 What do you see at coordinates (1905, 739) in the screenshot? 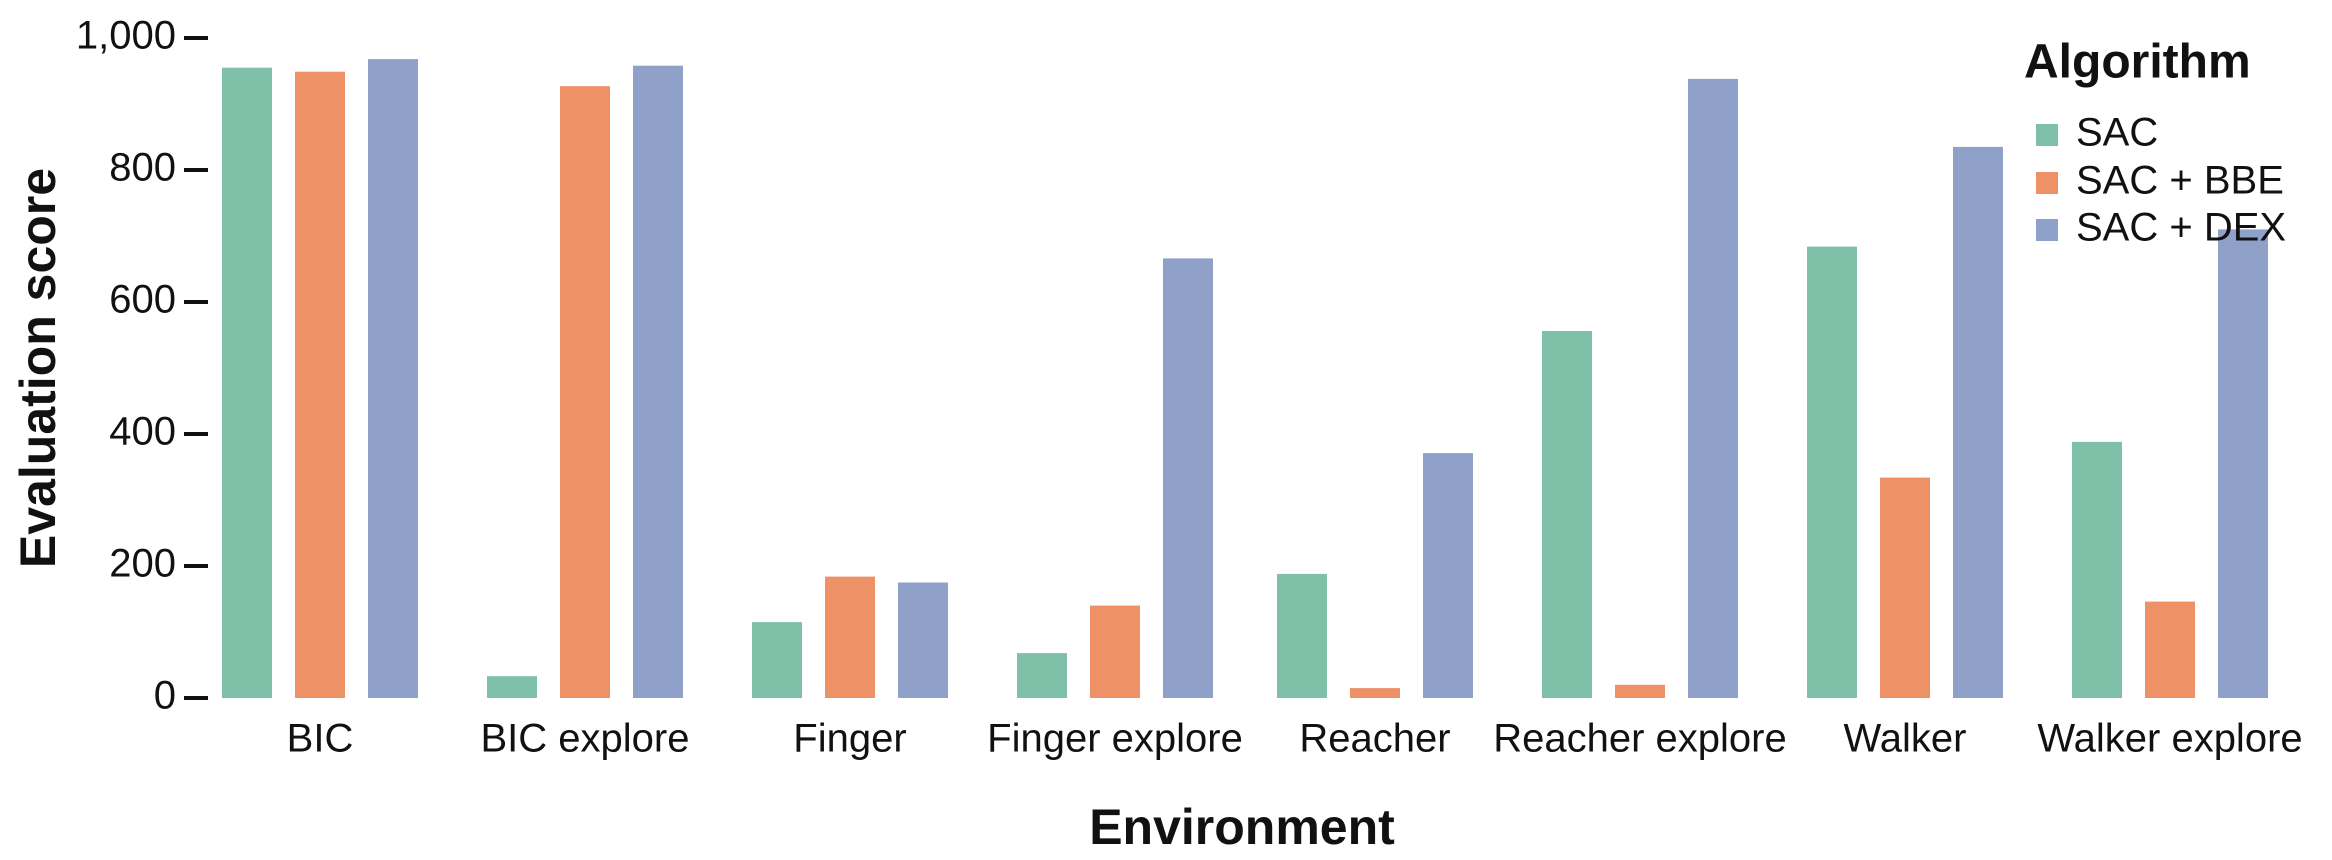
I see `x-tick-label: Walker` at bounding box center [1905, 739].